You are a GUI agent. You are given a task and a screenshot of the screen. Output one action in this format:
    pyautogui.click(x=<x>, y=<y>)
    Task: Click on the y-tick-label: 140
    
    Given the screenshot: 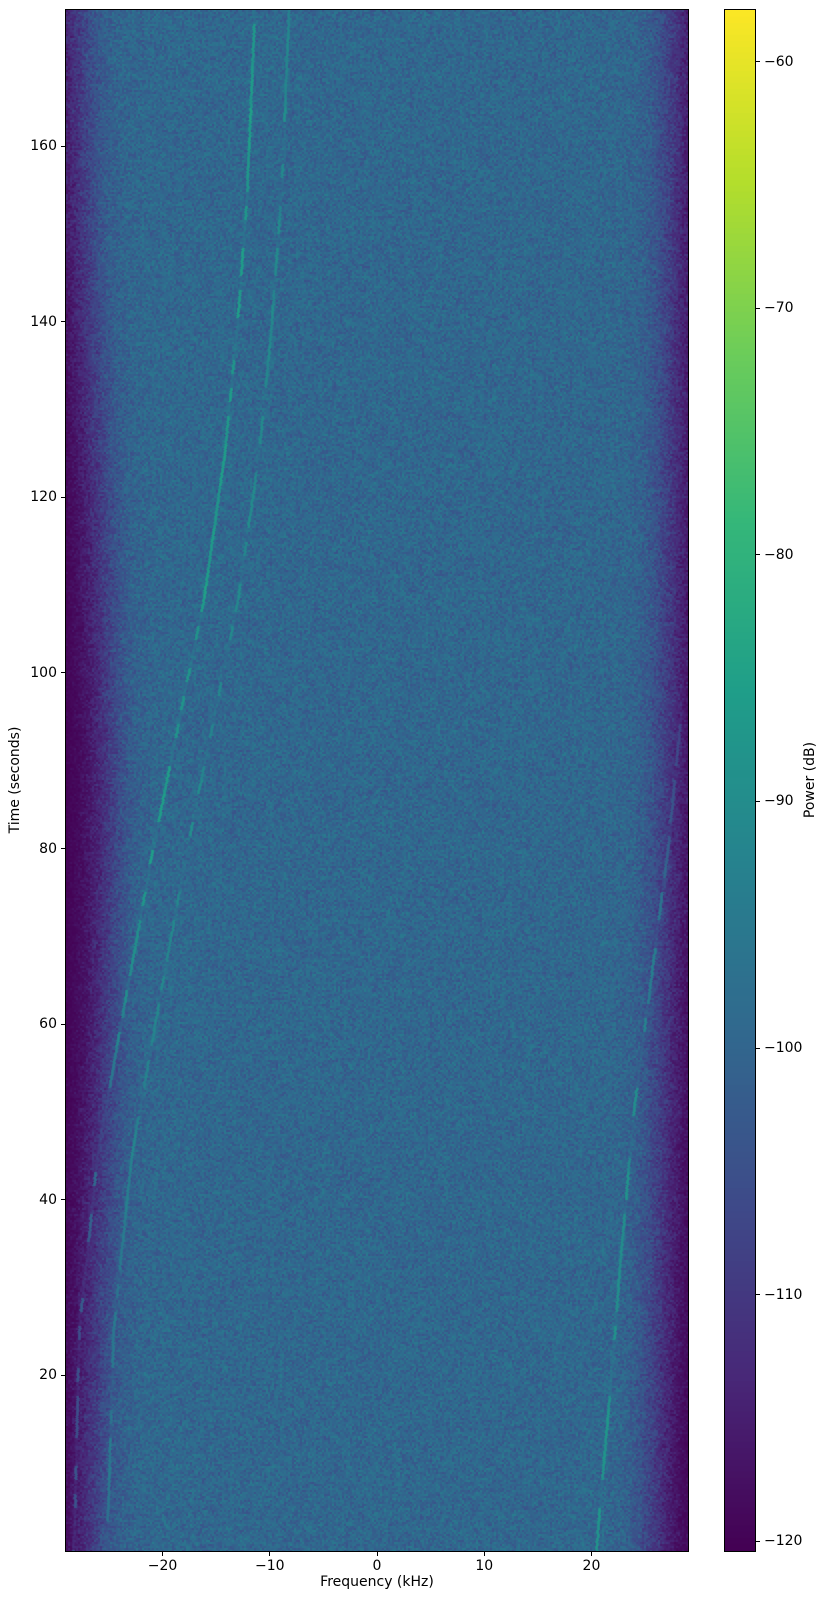 What is the action you would take?
    pyautogui.click(x=43, y=321)
    